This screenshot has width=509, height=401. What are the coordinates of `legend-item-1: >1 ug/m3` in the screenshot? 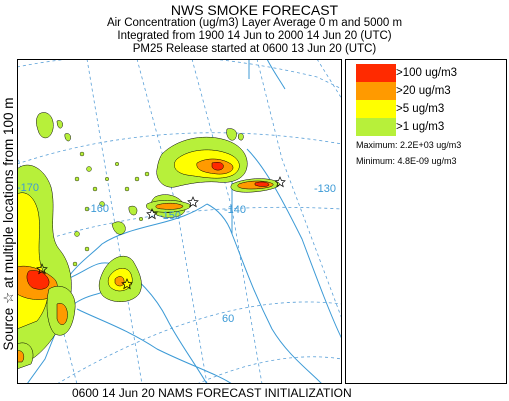 It's located at (400, 127).